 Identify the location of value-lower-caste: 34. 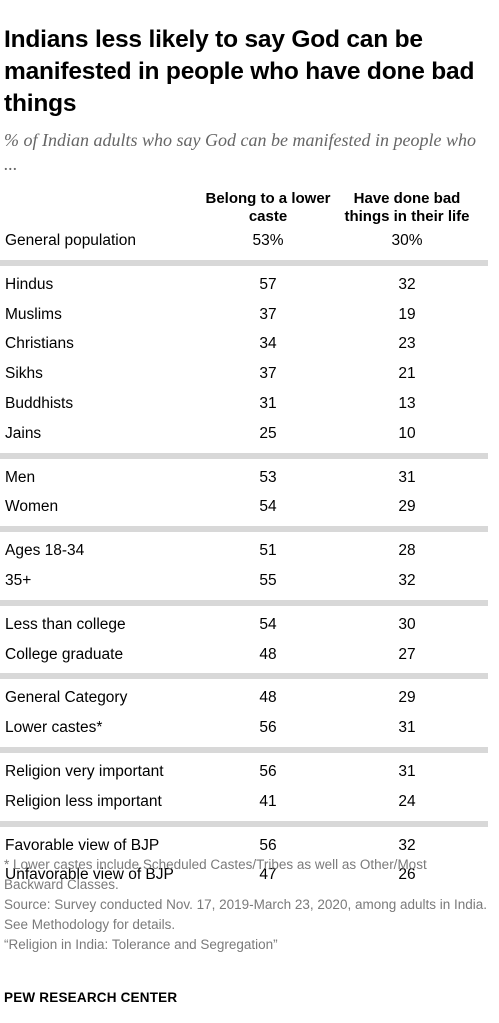
(268, 344).